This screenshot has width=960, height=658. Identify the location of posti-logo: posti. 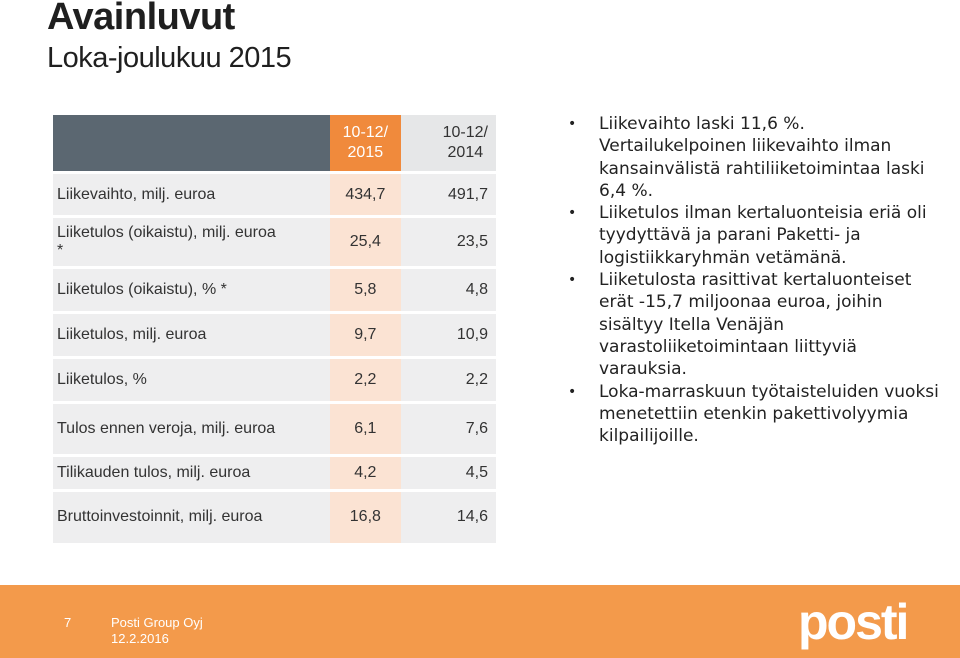
(853, 624).